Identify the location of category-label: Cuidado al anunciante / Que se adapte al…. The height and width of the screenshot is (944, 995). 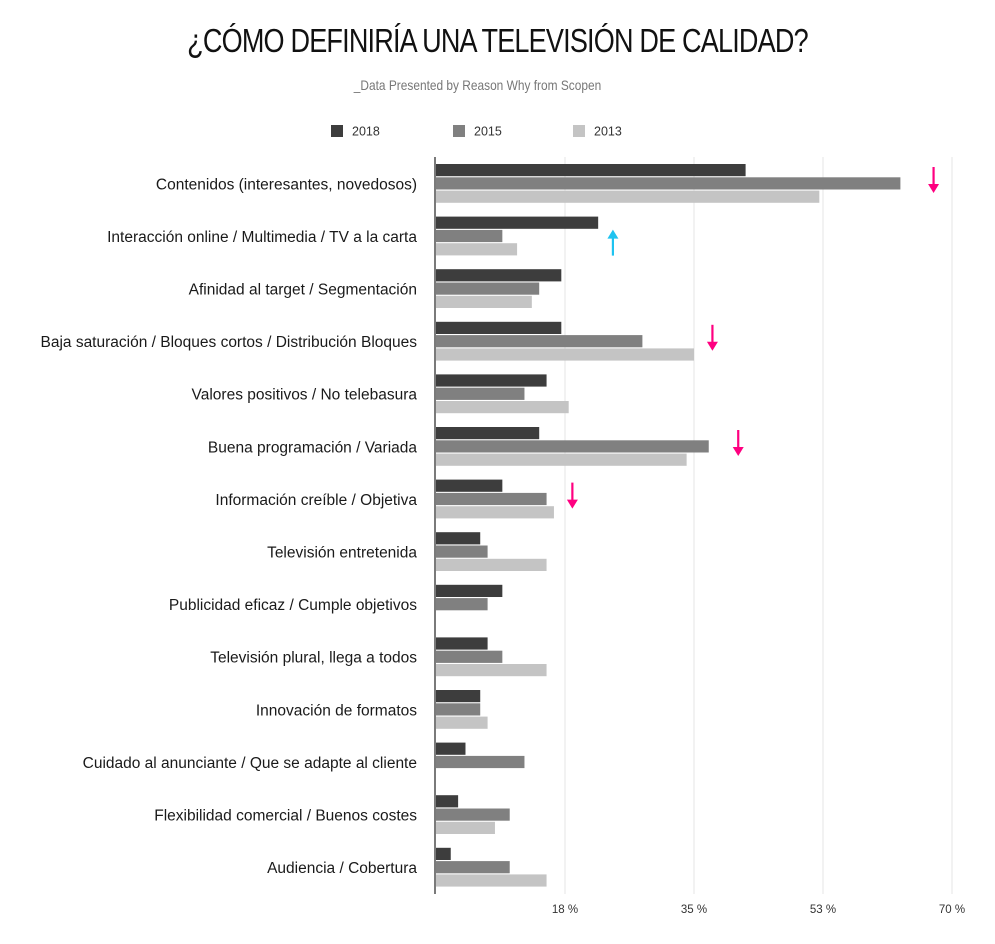
(250, 763).